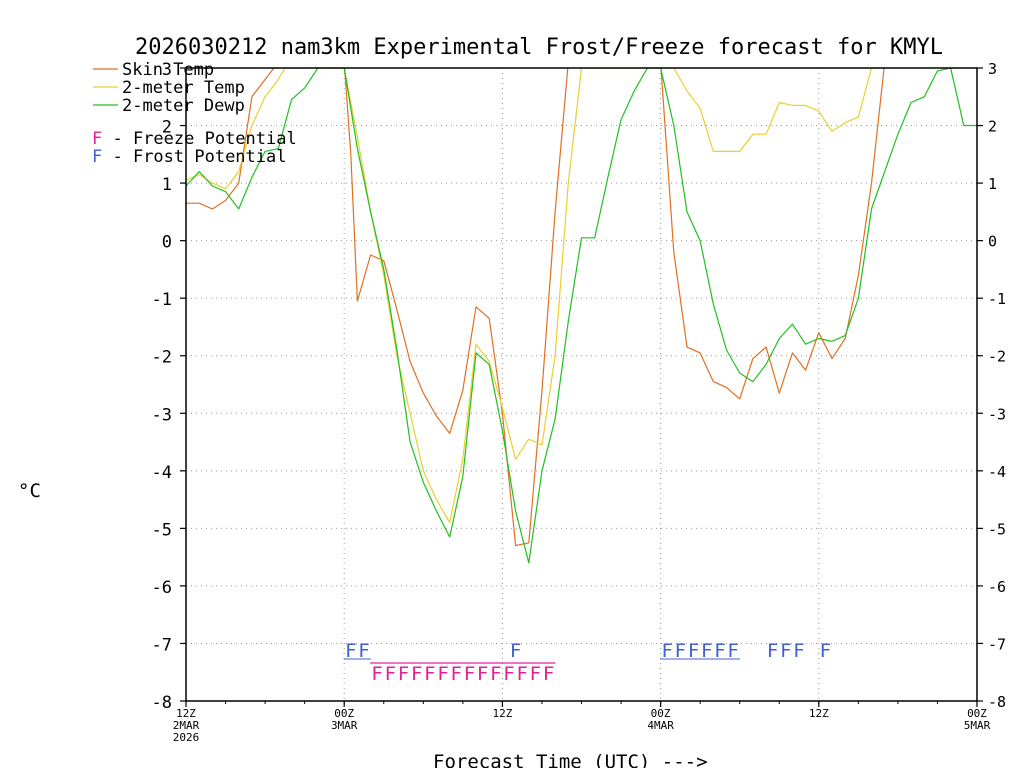 The height and width of the screenshot is (768, 1024). Describe the element at coordinates (162, 703) in the screenshot. I see `y-tick-label-left: -8` at that location.